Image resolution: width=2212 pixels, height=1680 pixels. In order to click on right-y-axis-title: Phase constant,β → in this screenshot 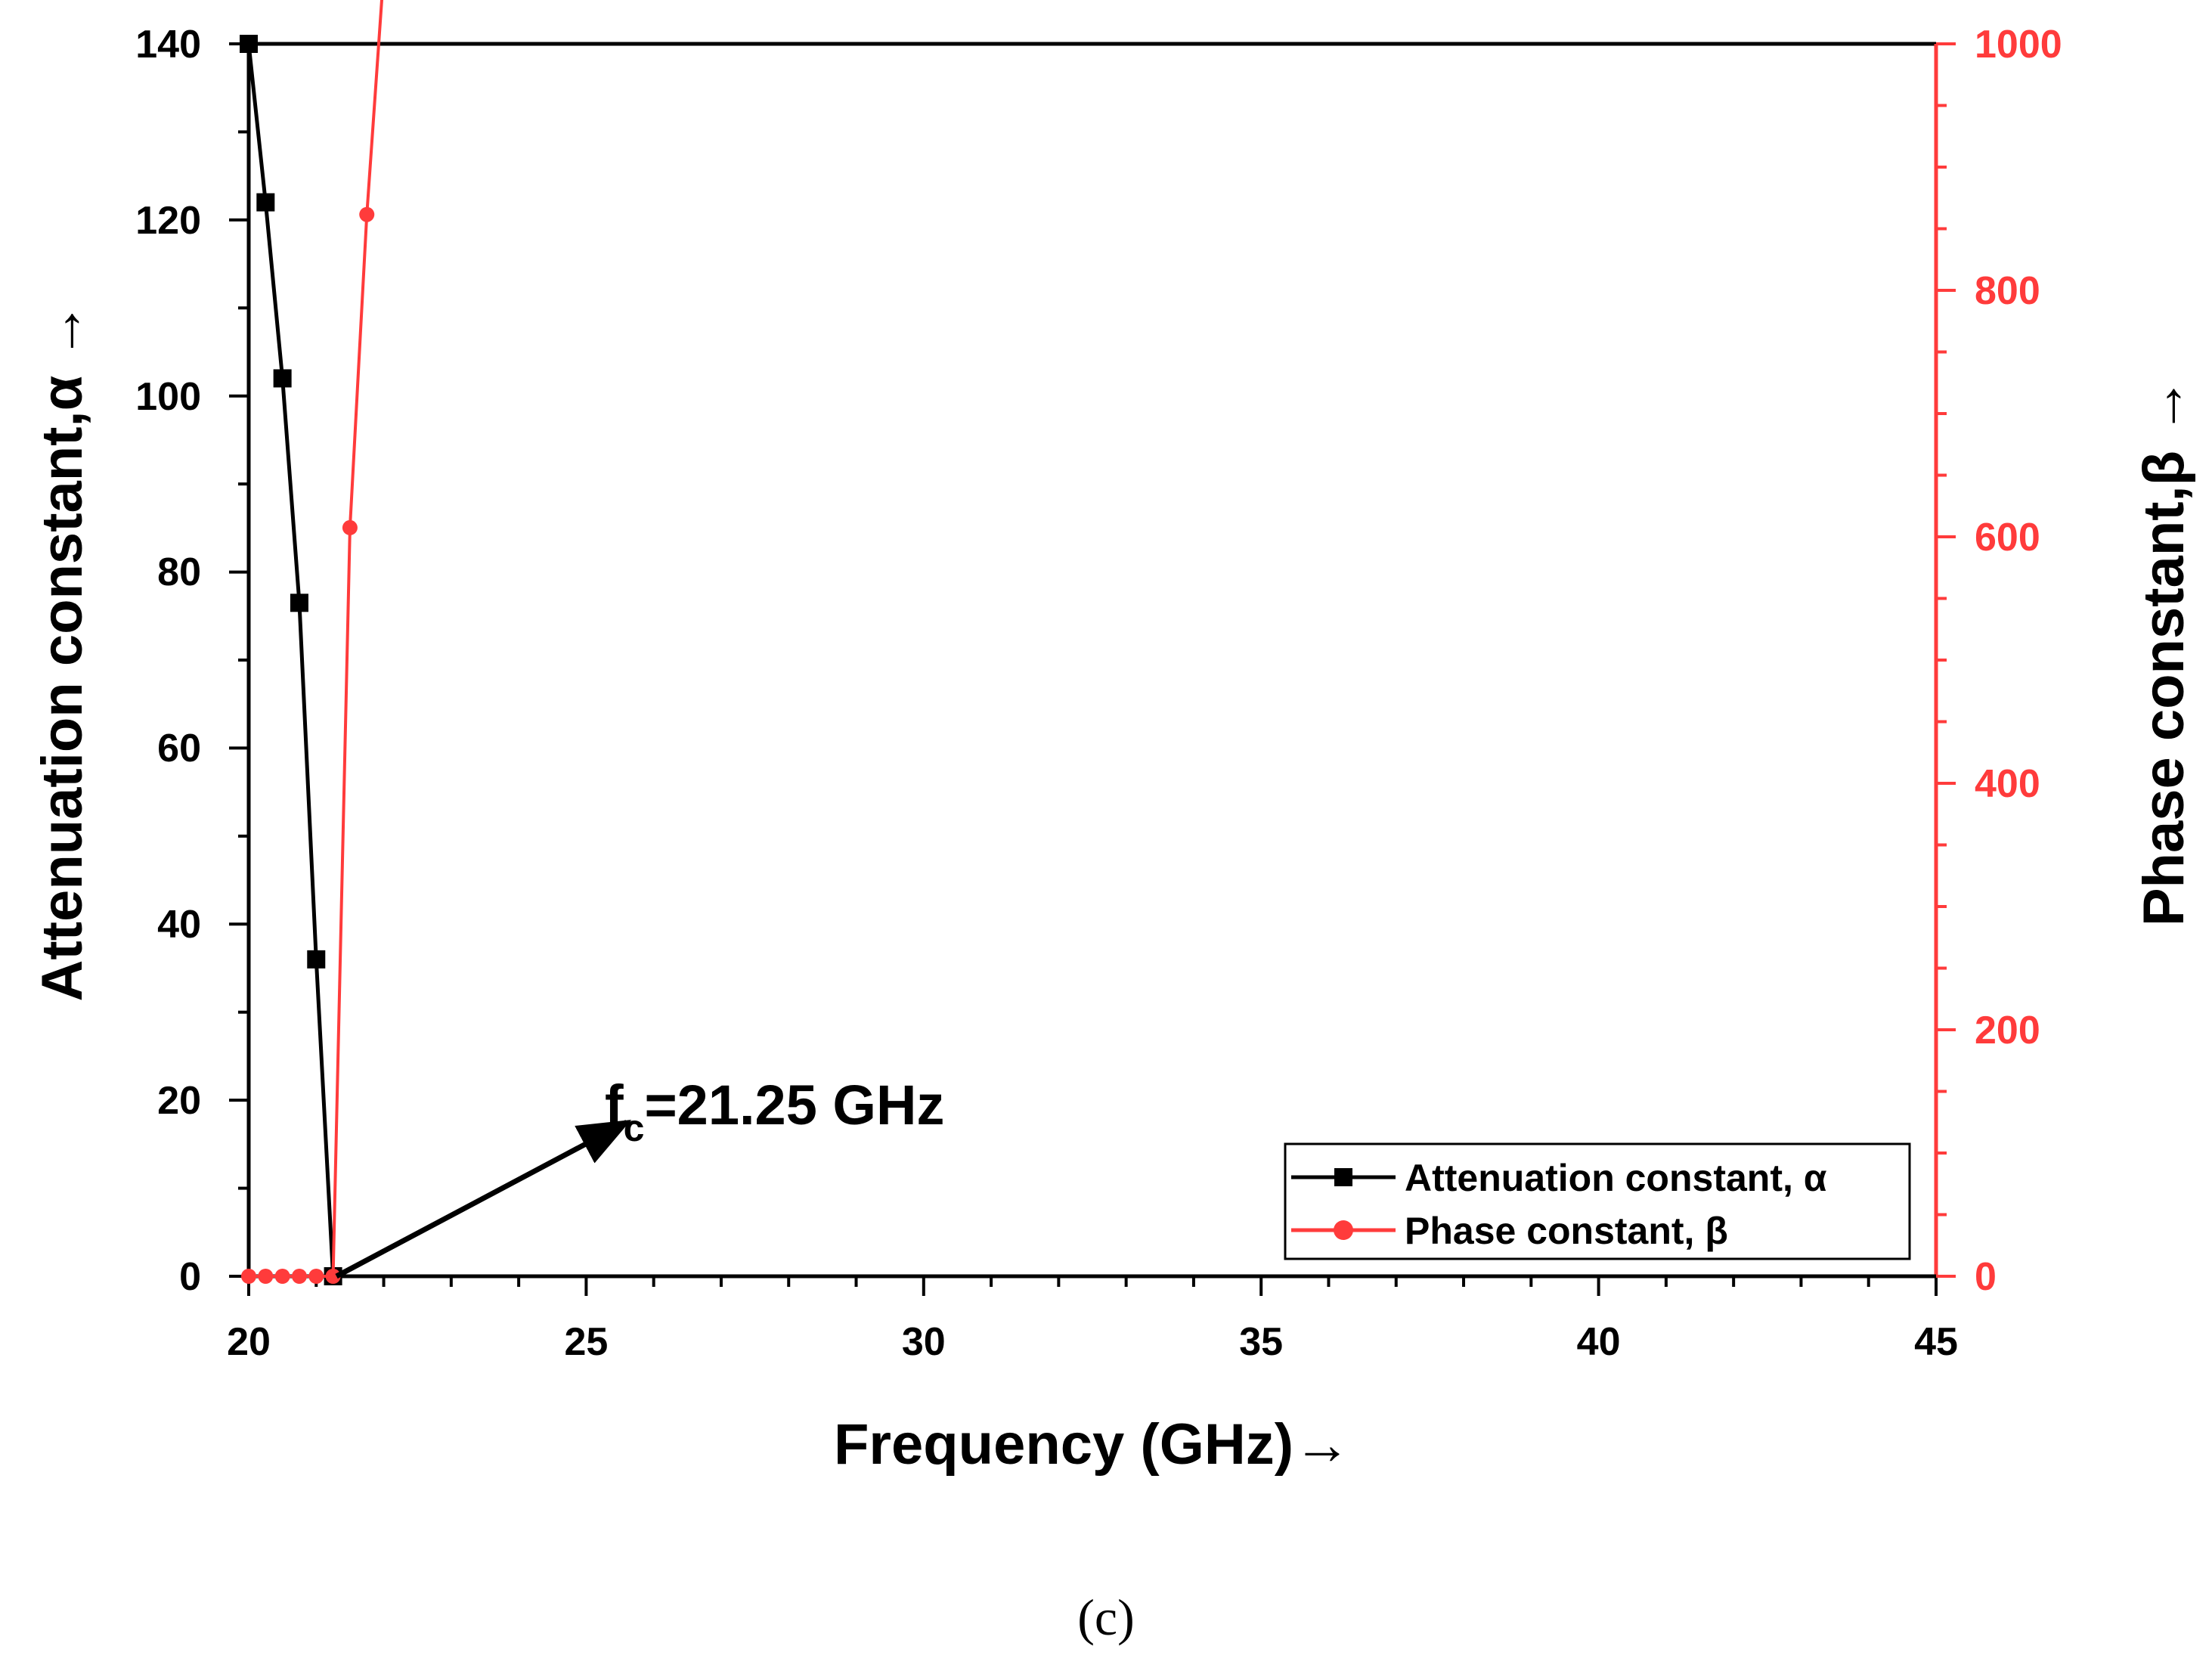, I will do `click(2164, 651)`.